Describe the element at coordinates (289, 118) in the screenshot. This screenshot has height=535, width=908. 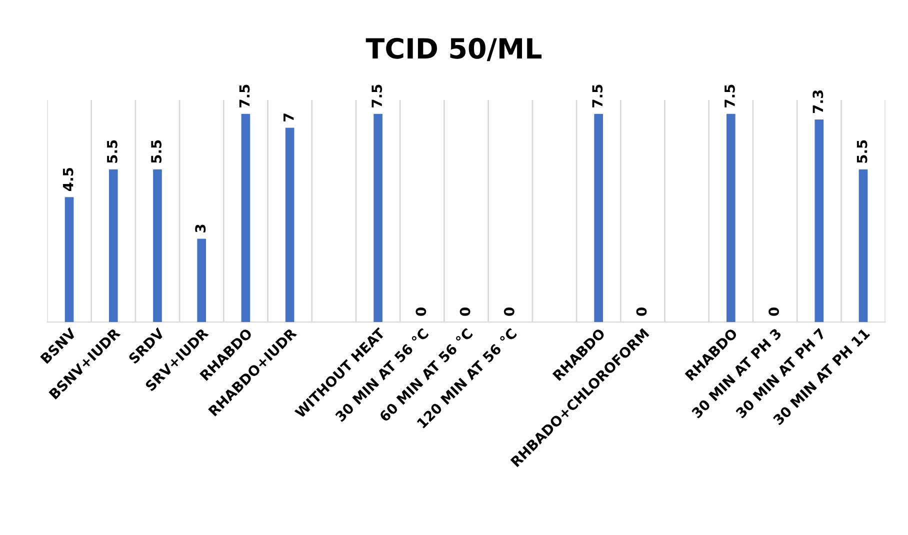
I see `data-label: 7` at that location.